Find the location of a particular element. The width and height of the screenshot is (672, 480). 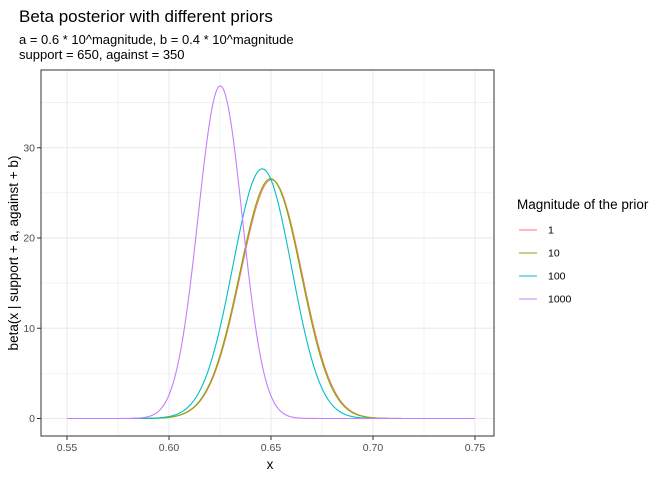

y-tick-label: 0 is located at coordinates (32, 419).